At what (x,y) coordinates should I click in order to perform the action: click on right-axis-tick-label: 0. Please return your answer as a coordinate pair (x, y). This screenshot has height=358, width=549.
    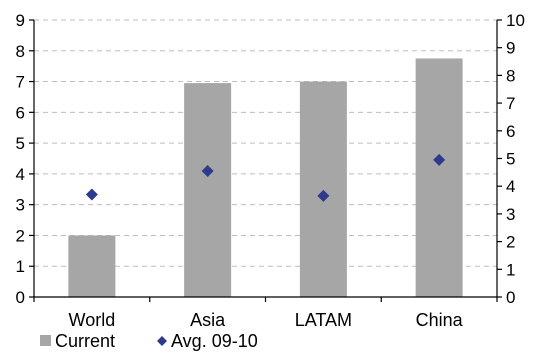
    Looking at the image, I should click on (510, 297).